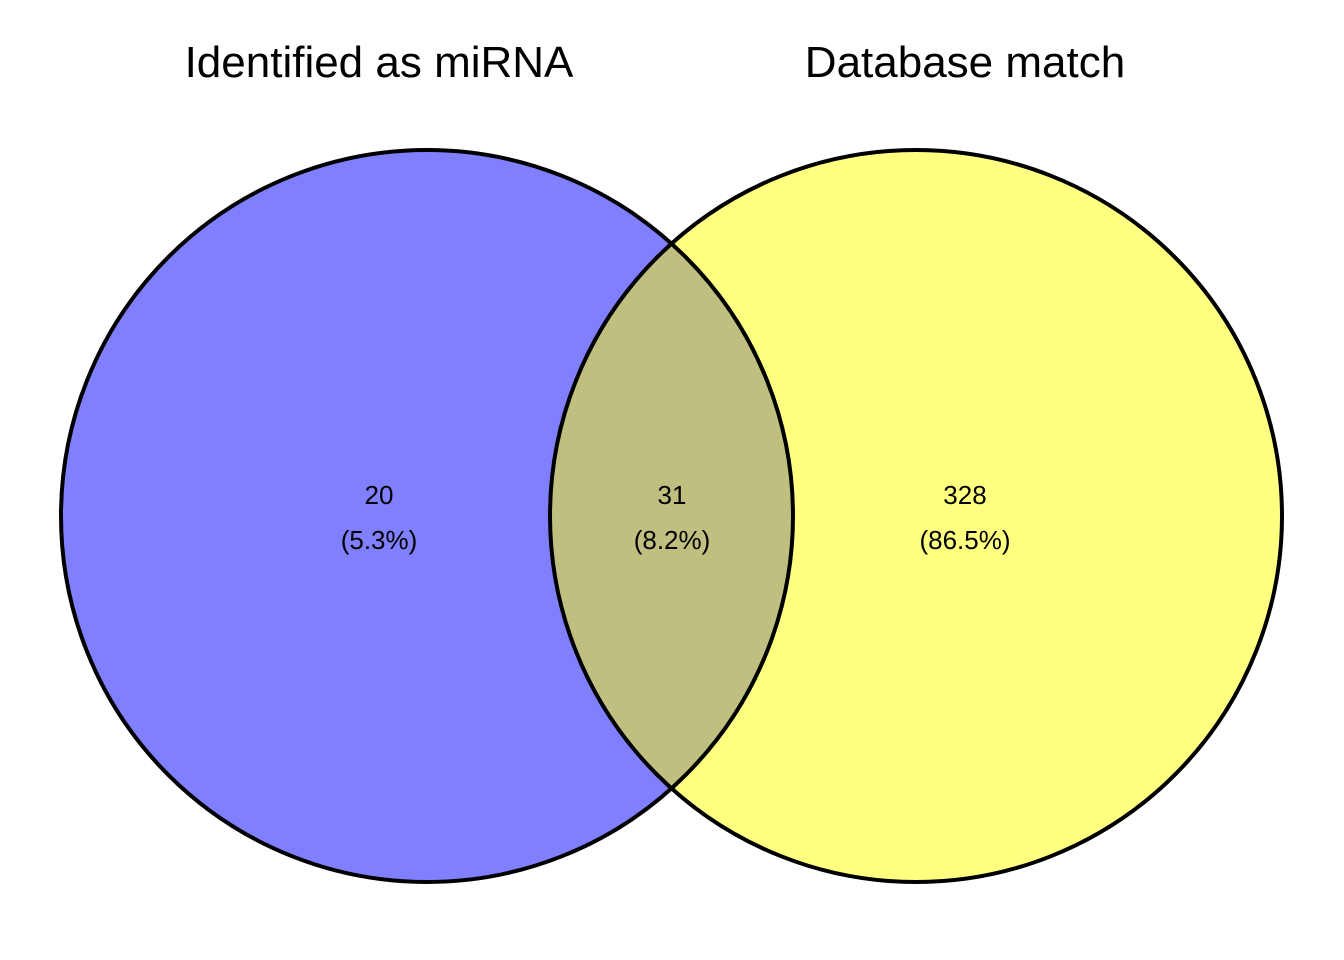  I want to click on set-label-identified-as-mirna: Identified as miRNA, so click(379, 62).